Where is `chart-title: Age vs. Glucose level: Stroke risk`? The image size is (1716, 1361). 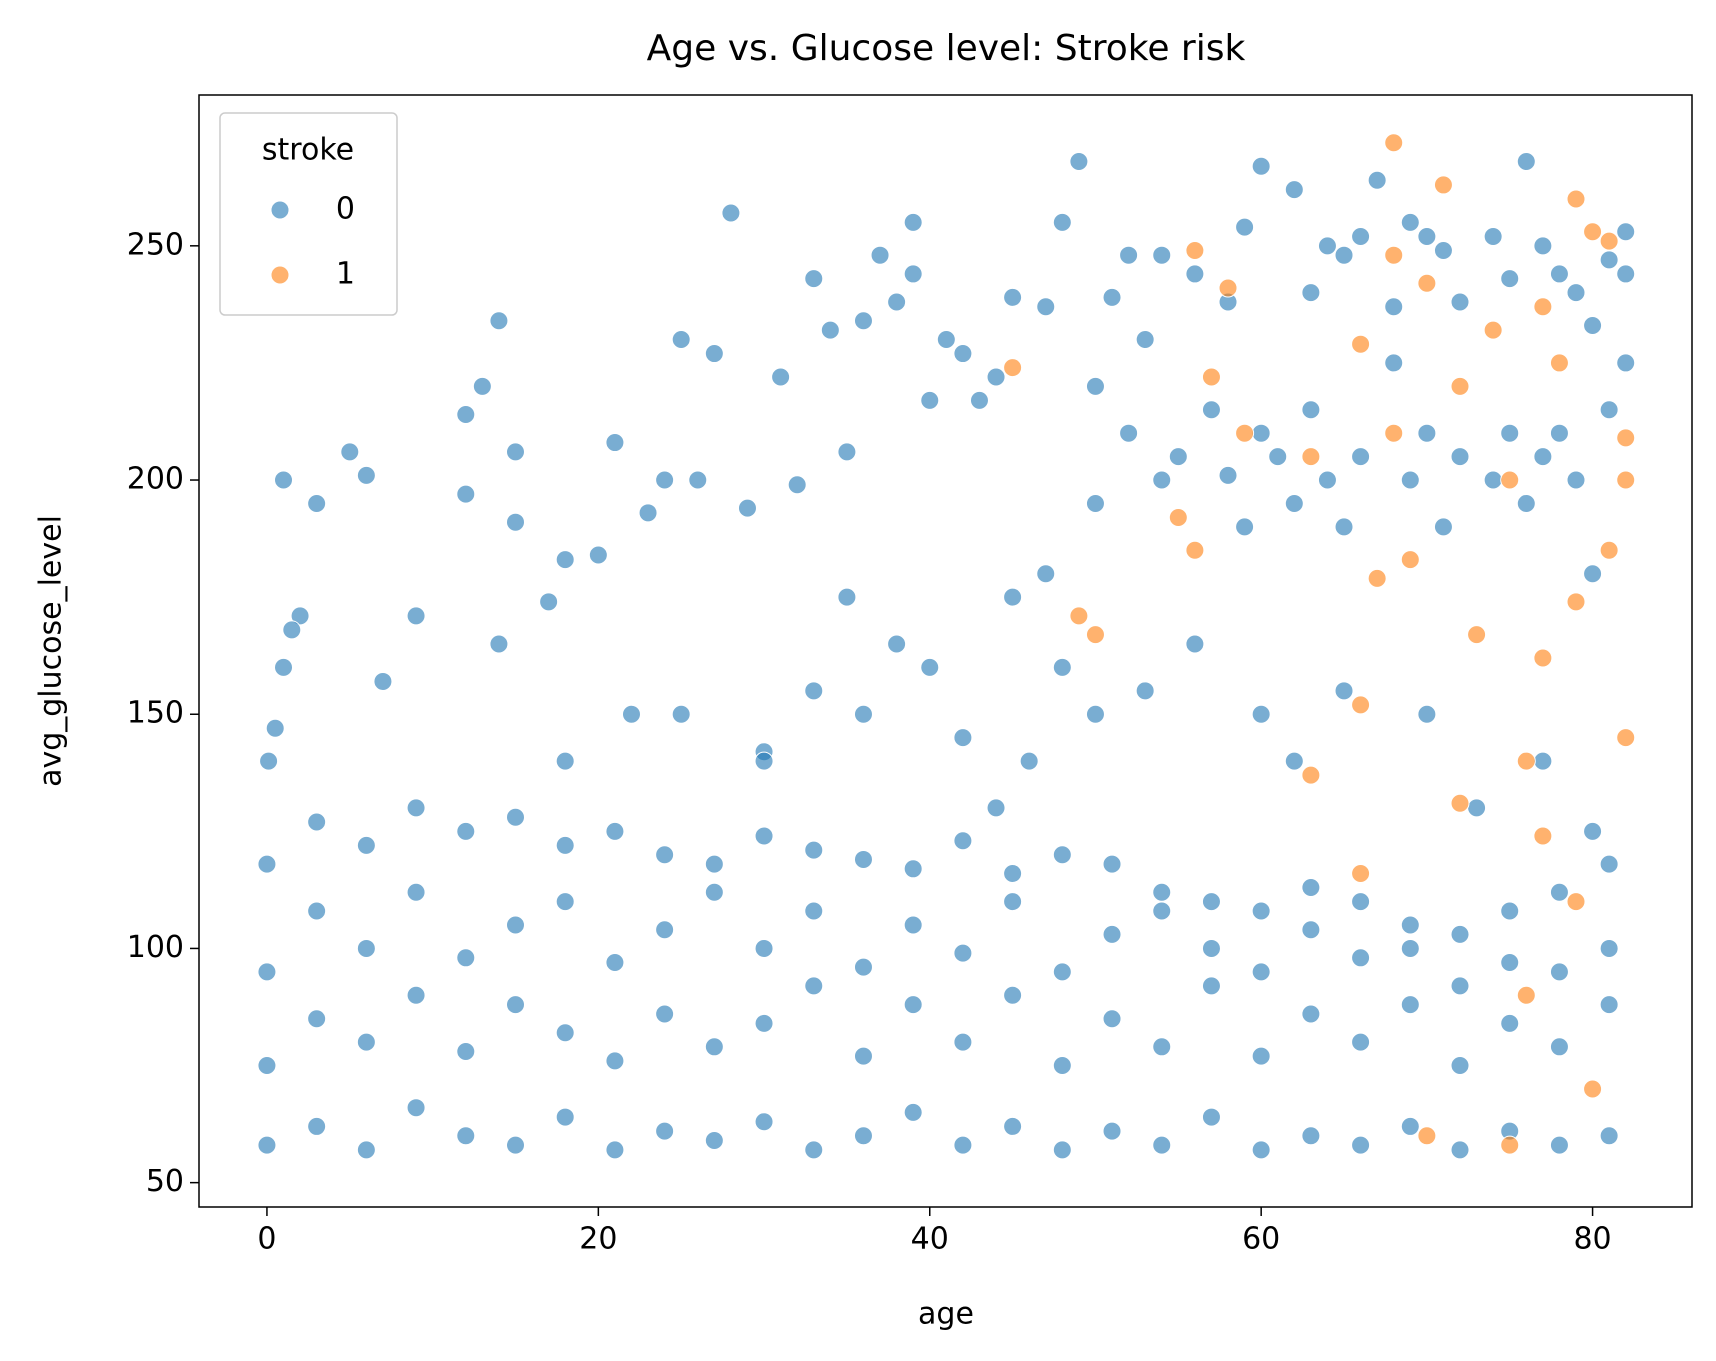 chart-title: Age vs. Glucose level: Stroke risk is located at coordinates (946, 48).